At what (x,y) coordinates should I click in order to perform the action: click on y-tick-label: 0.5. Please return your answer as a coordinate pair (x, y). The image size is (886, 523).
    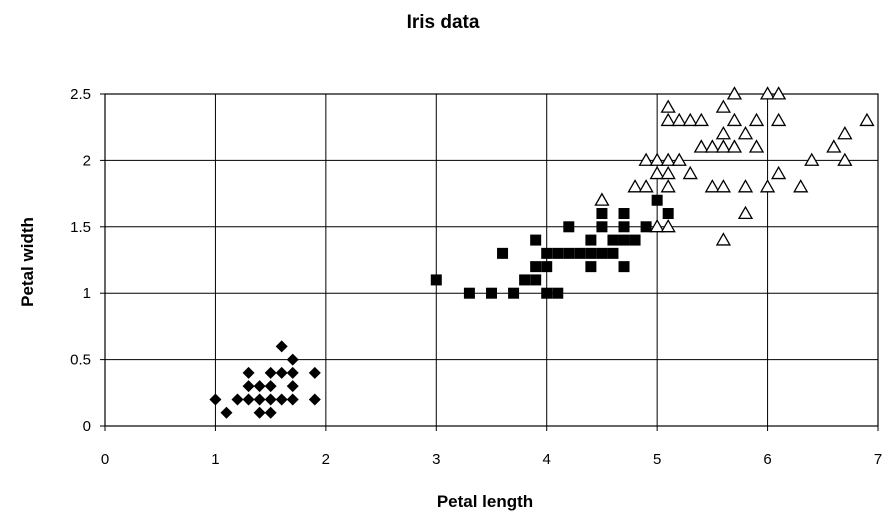
    Looking at the image, I should click on (80, 360).